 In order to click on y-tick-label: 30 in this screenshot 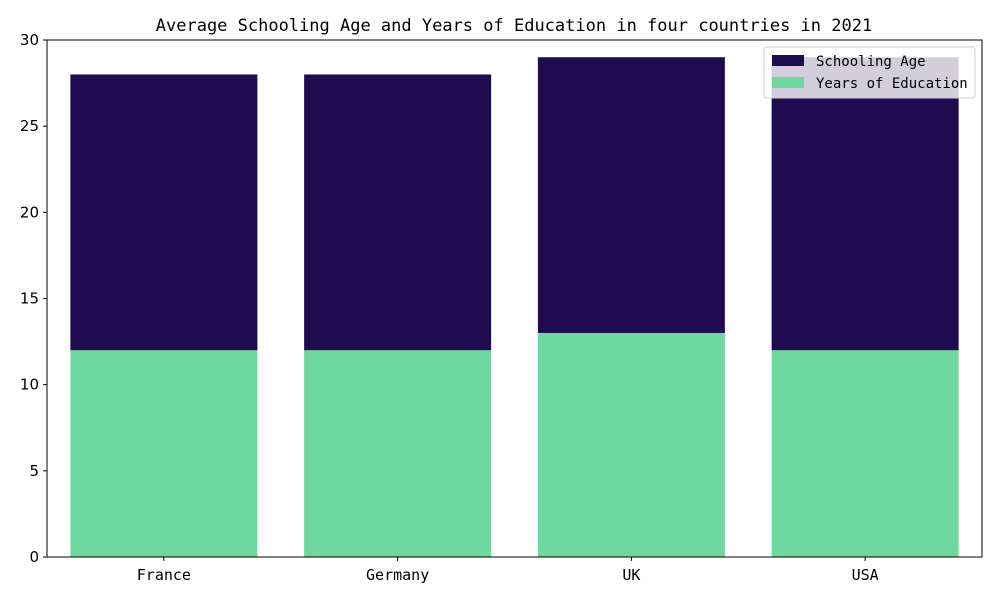, I will do `click(29, 40)`.